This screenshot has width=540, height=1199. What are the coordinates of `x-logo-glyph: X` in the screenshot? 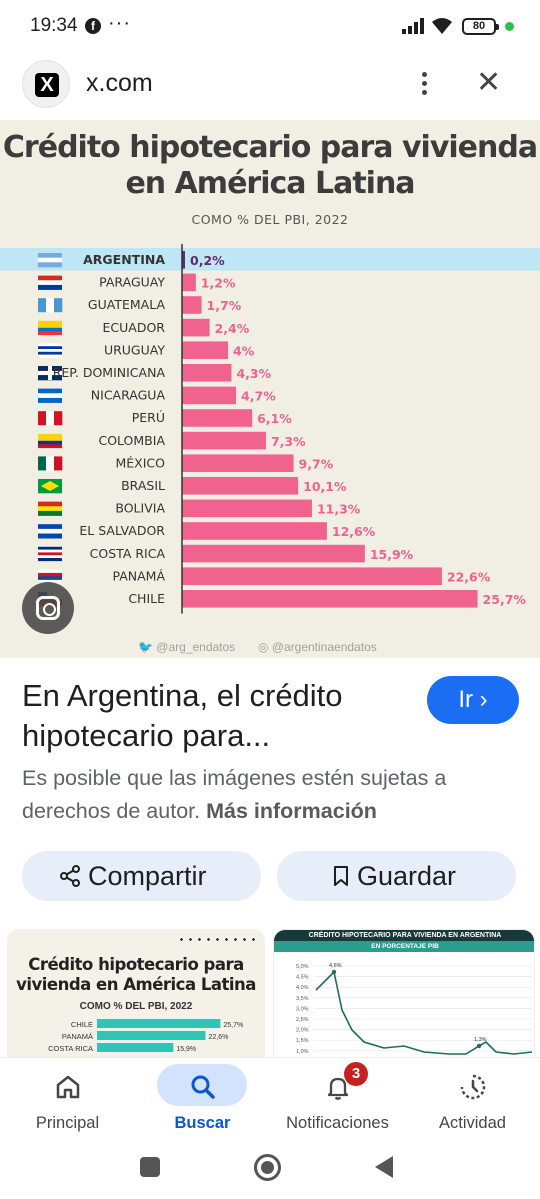 It's located at (47, 85).